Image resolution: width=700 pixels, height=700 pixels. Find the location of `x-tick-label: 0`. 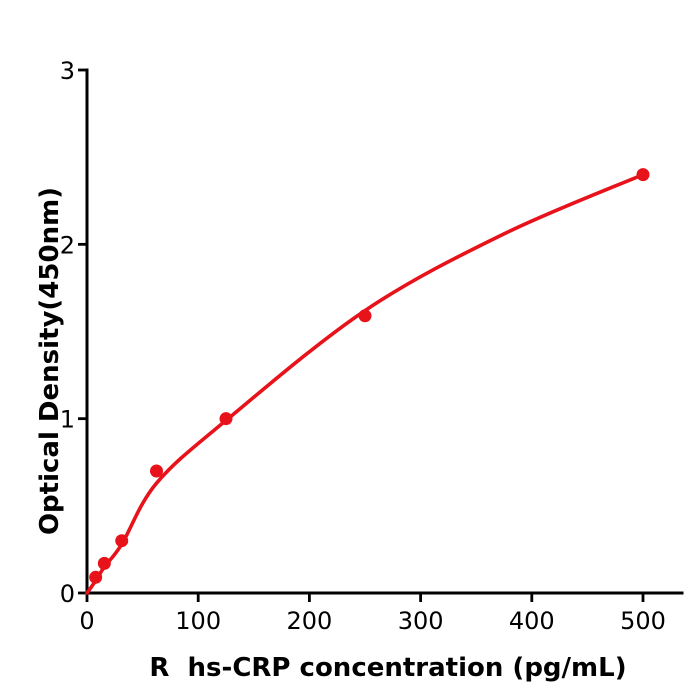

x-tick-label: 0 is located at coordinates (86, 621).